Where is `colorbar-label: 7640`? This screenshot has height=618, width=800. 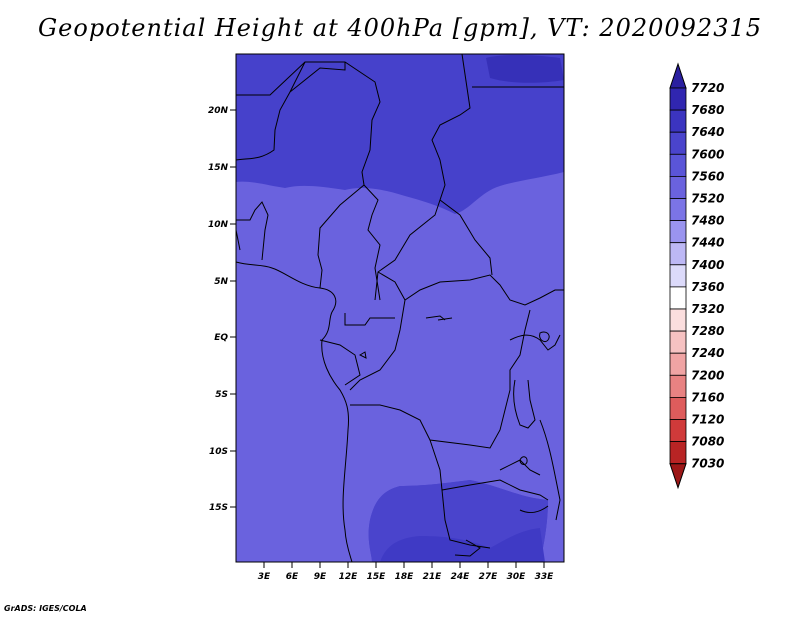
colorbar-label: 7640 is located at coordinates (707, 132).